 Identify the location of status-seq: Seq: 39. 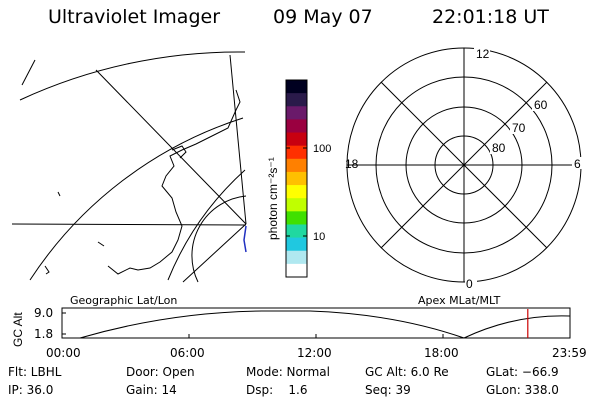
(388, 390).